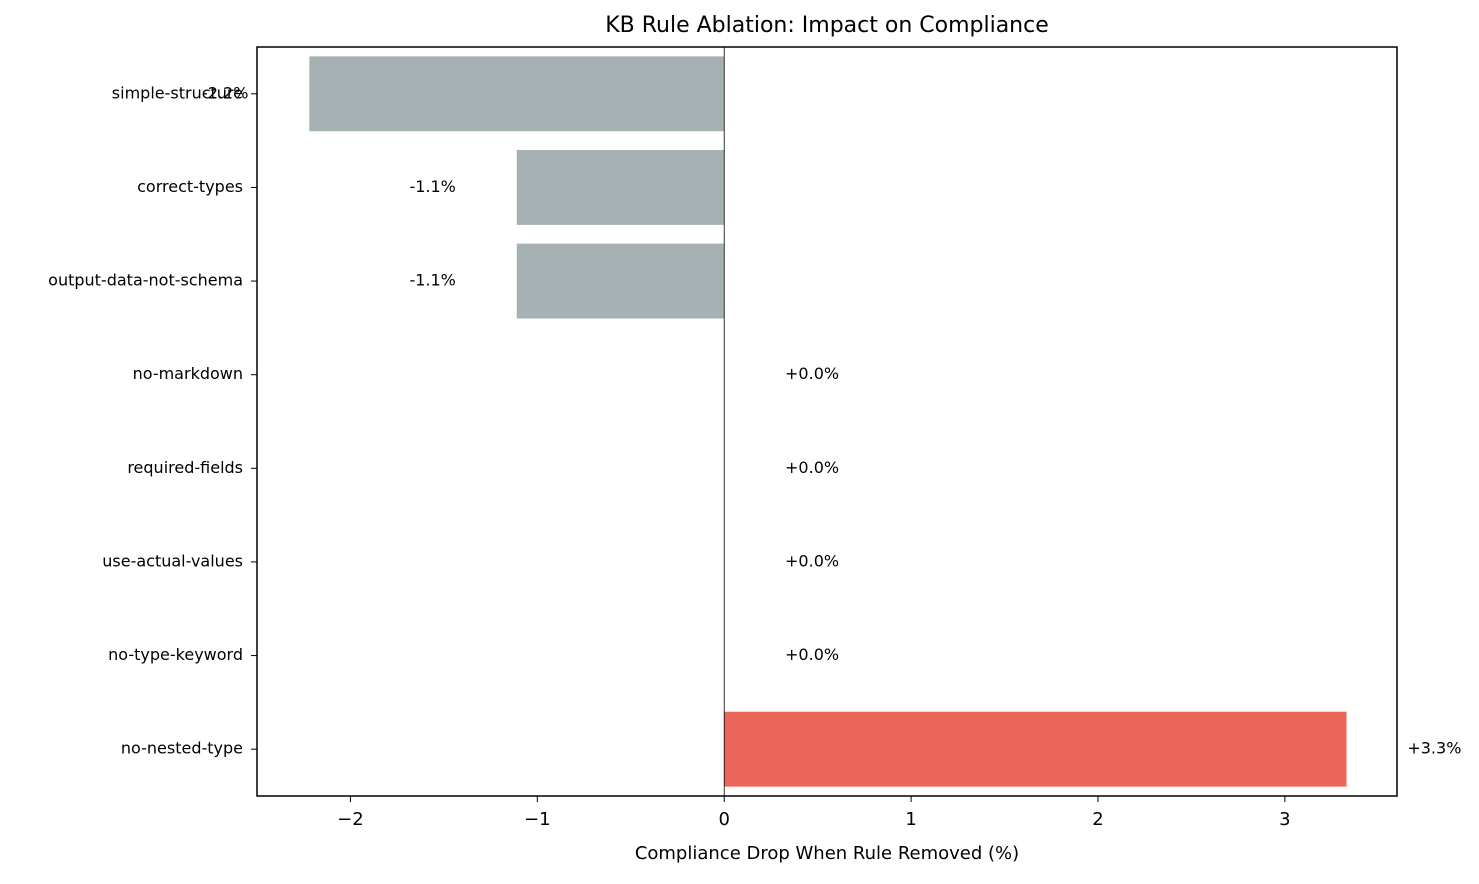  I want to click on y-tick-label: no-nested-type, so click(182, 748).